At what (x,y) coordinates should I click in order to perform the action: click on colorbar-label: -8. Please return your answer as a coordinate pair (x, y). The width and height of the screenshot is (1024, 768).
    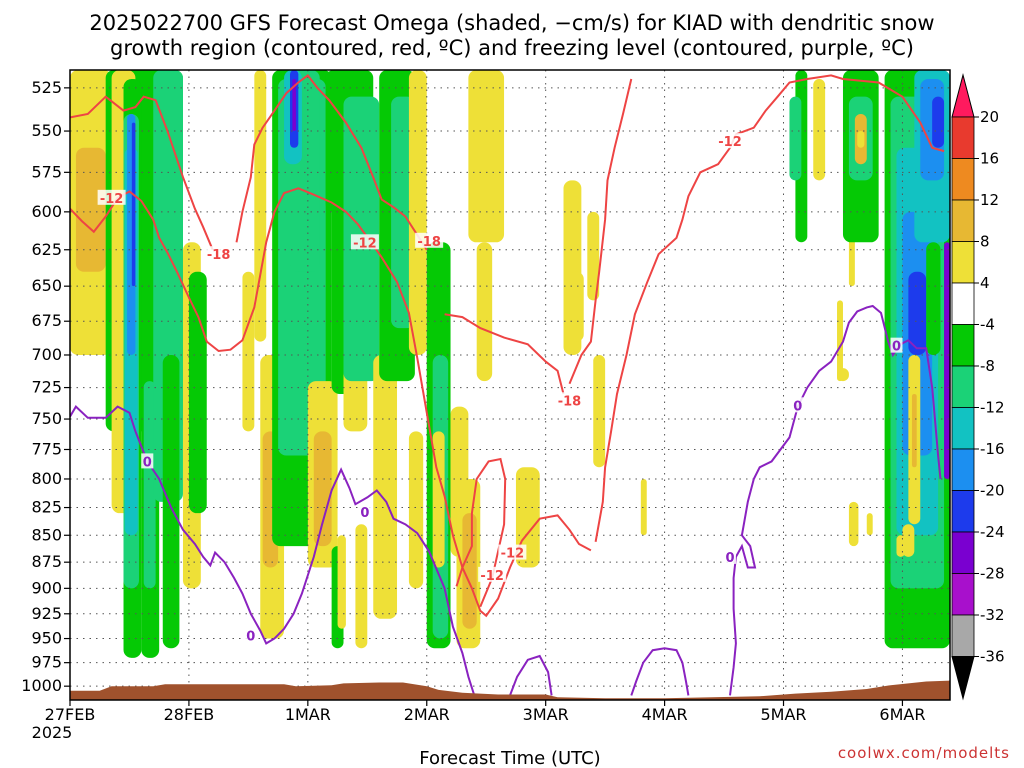
    Looking at the image, I should click on (987, 366).